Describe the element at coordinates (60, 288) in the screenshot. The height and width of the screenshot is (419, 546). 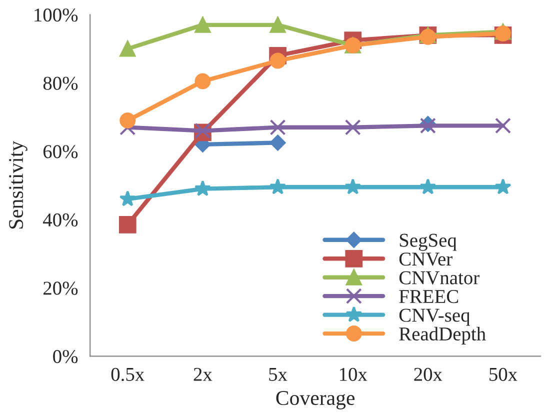
I see `y-tick-label: 20%` at that location.